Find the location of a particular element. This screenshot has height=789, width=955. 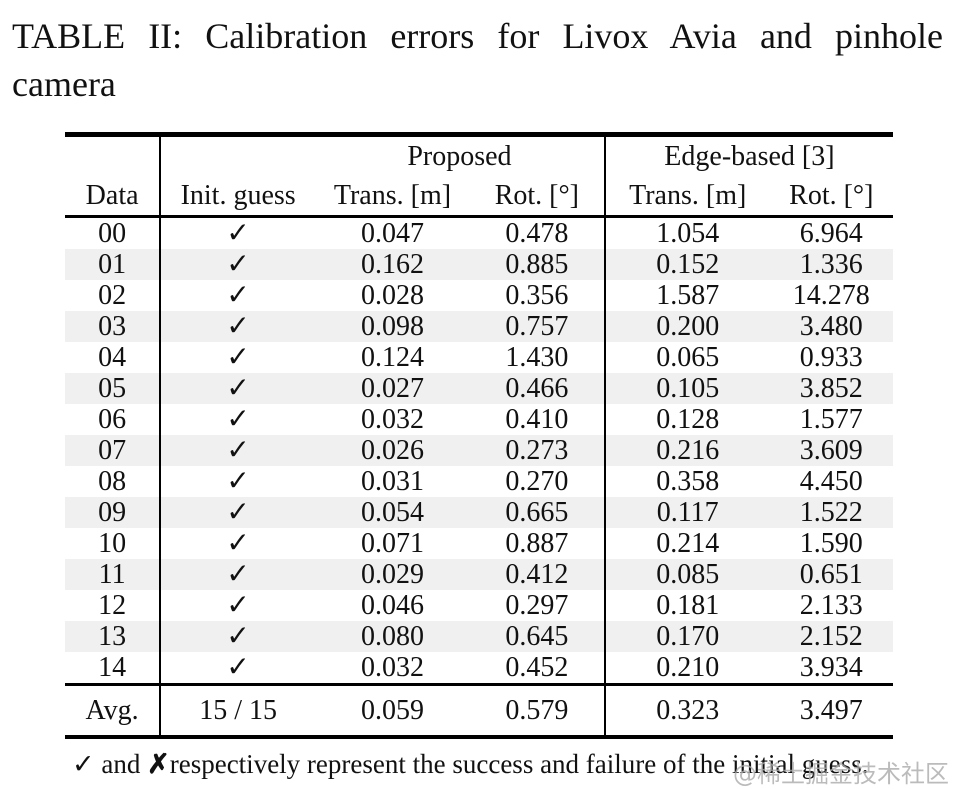

cell-data-id: 07 is located at coordinates (112, 450).